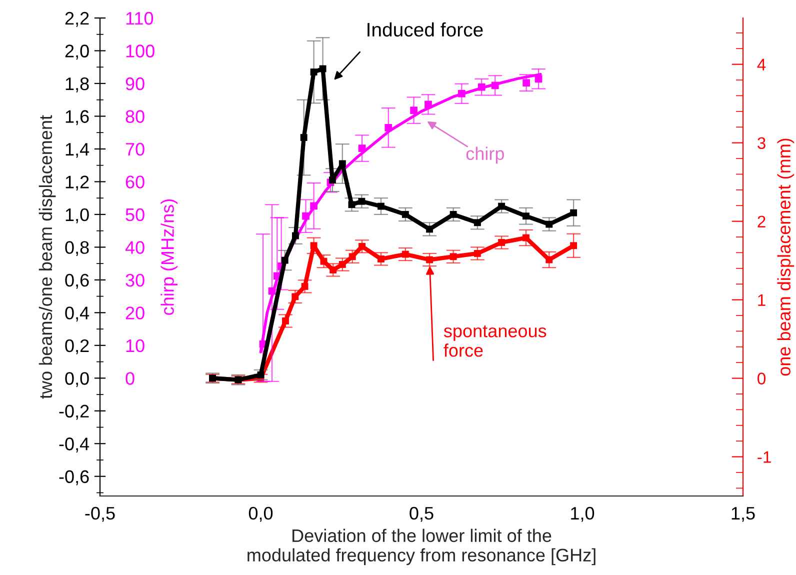 This screenshot has width=796, height=575. I want to click on y-tick-label: 1,0, so click(77, 216).